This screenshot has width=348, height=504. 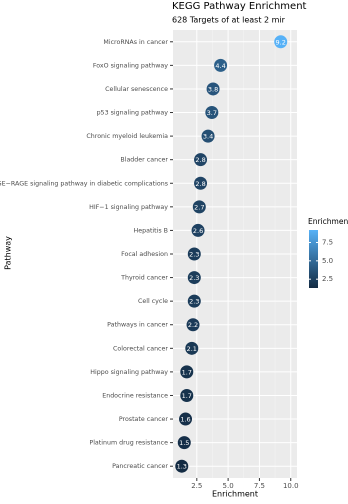 What do you see at coordinates (127, 136) in the screenshot?
I see `y-tick-label: Chronic myeloid leukemia` at bounding box center [127, 136].